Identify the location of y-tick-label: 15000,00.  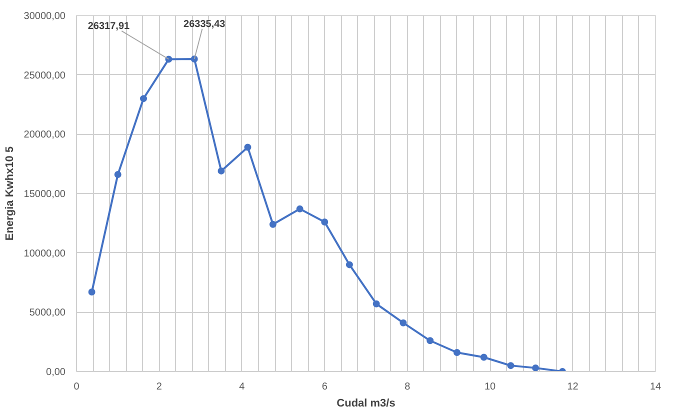
(45, 194).